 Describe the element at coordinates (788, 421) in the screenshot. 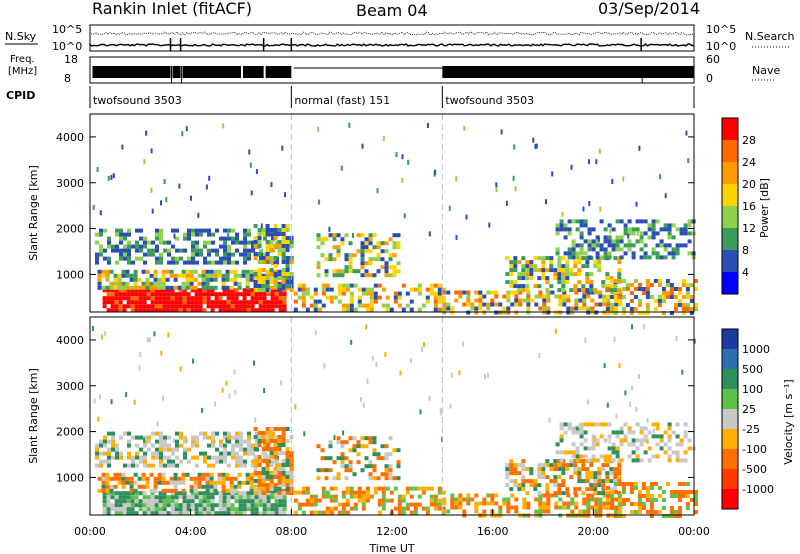

I see `velocity-colorbar-label: Velocity [m s⁻¹]` at that location.